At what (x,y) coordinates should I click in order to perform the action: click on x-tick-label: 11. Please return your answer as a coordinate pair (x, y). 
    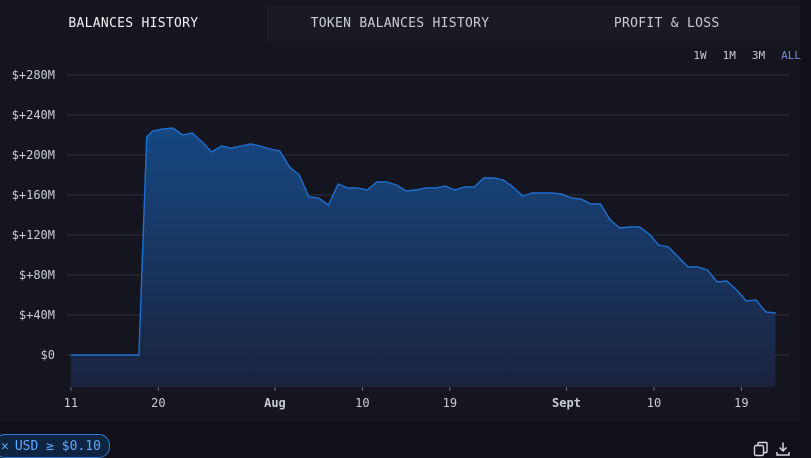
    Looking at the image, I should click on (71, 403).